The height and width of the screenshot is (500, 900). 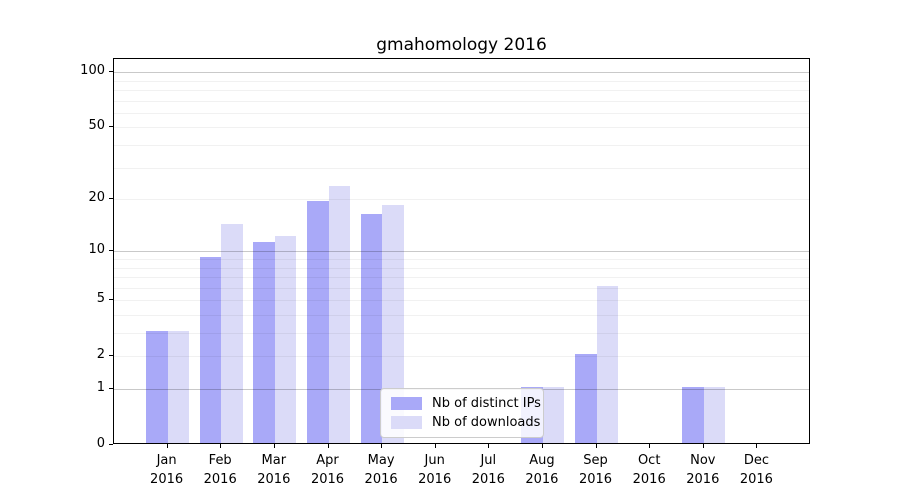 I want to click on legend-label-distinct-ips: Nb of distinct IPs, so click(x=486, y=403).